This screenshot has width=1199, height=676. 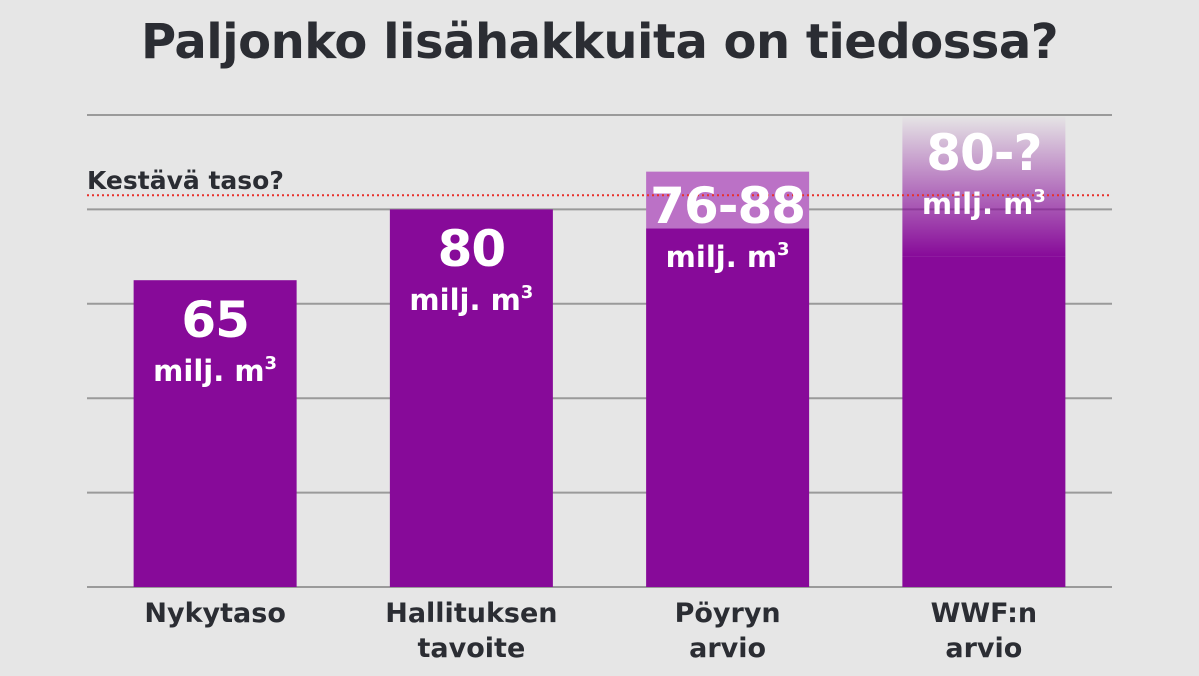 I want to click on category-label: Pöyryn arvio, so click(x=728, y=631).